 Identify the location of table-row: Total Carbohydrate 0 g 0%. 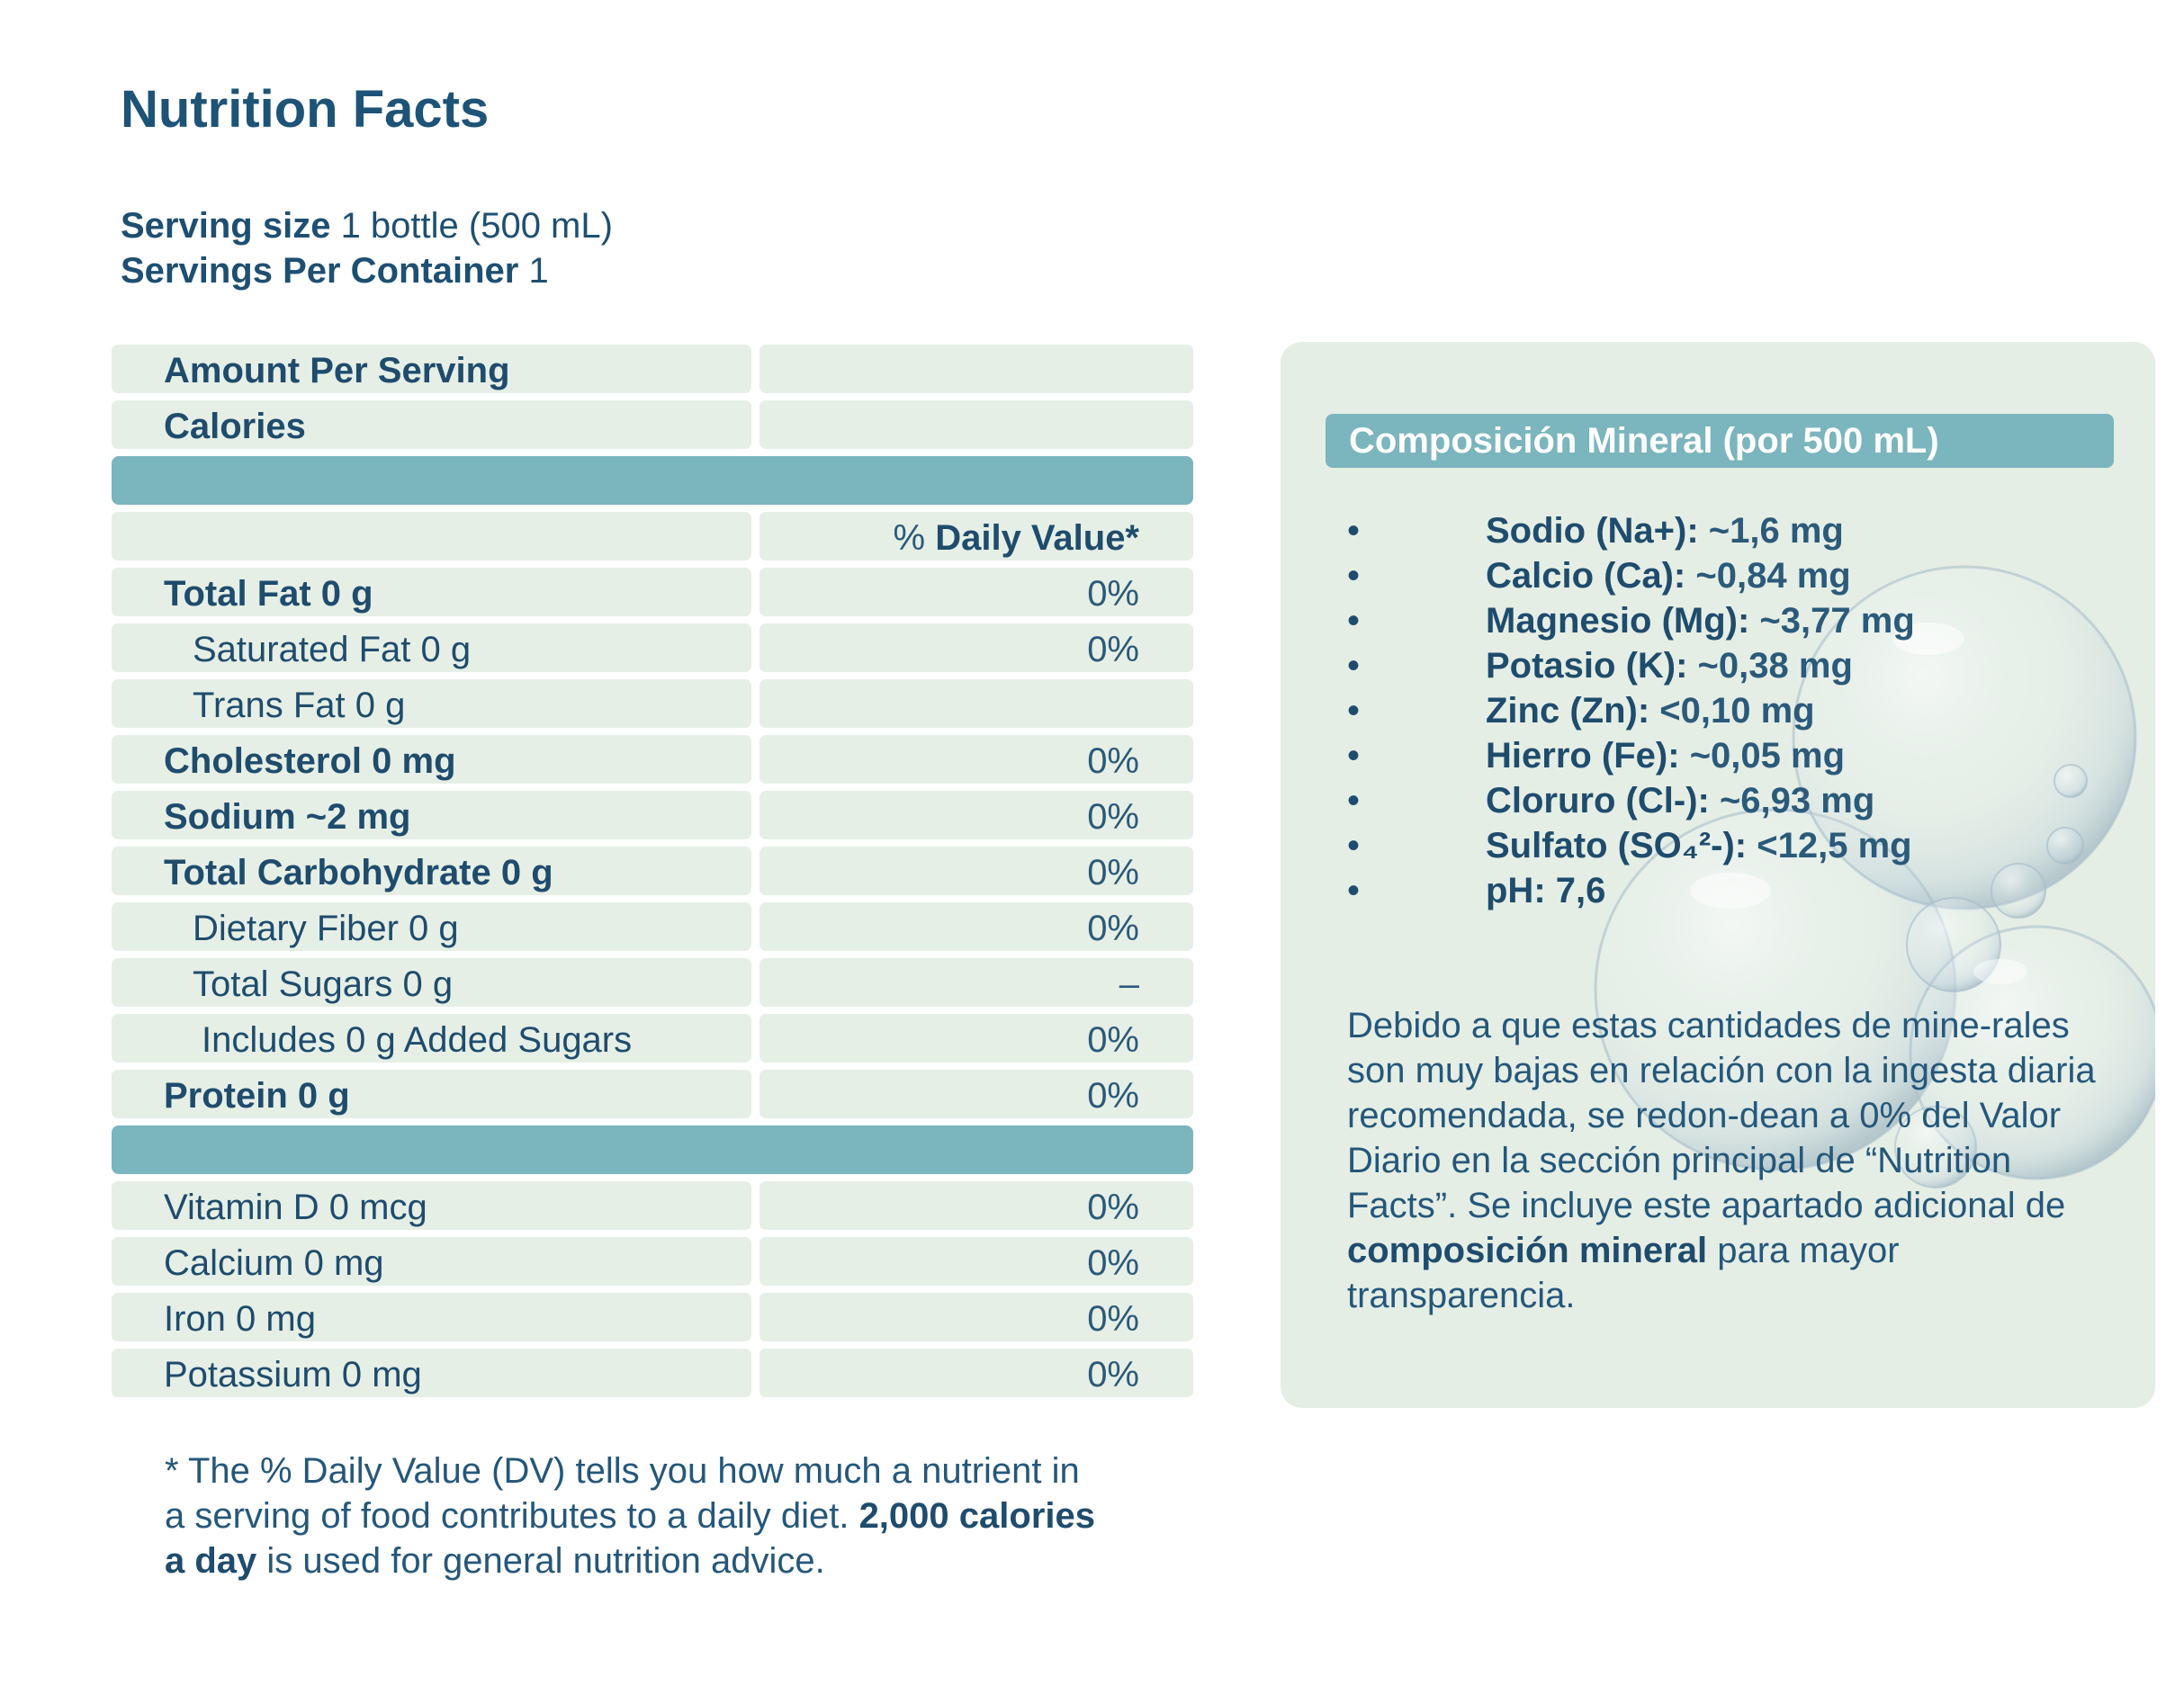
(652, 871).